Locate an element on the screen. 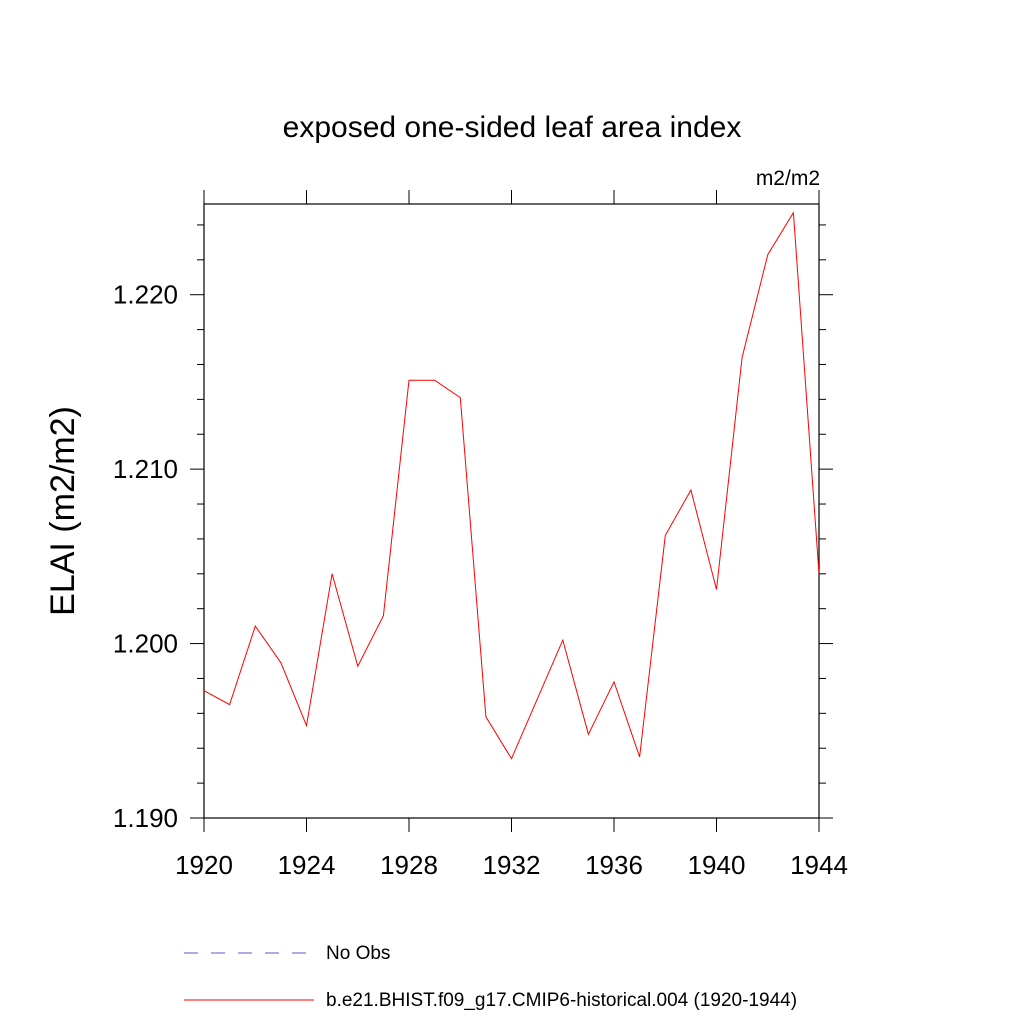  y-tick-label: 1.220 is located at coordinates (145, 295).